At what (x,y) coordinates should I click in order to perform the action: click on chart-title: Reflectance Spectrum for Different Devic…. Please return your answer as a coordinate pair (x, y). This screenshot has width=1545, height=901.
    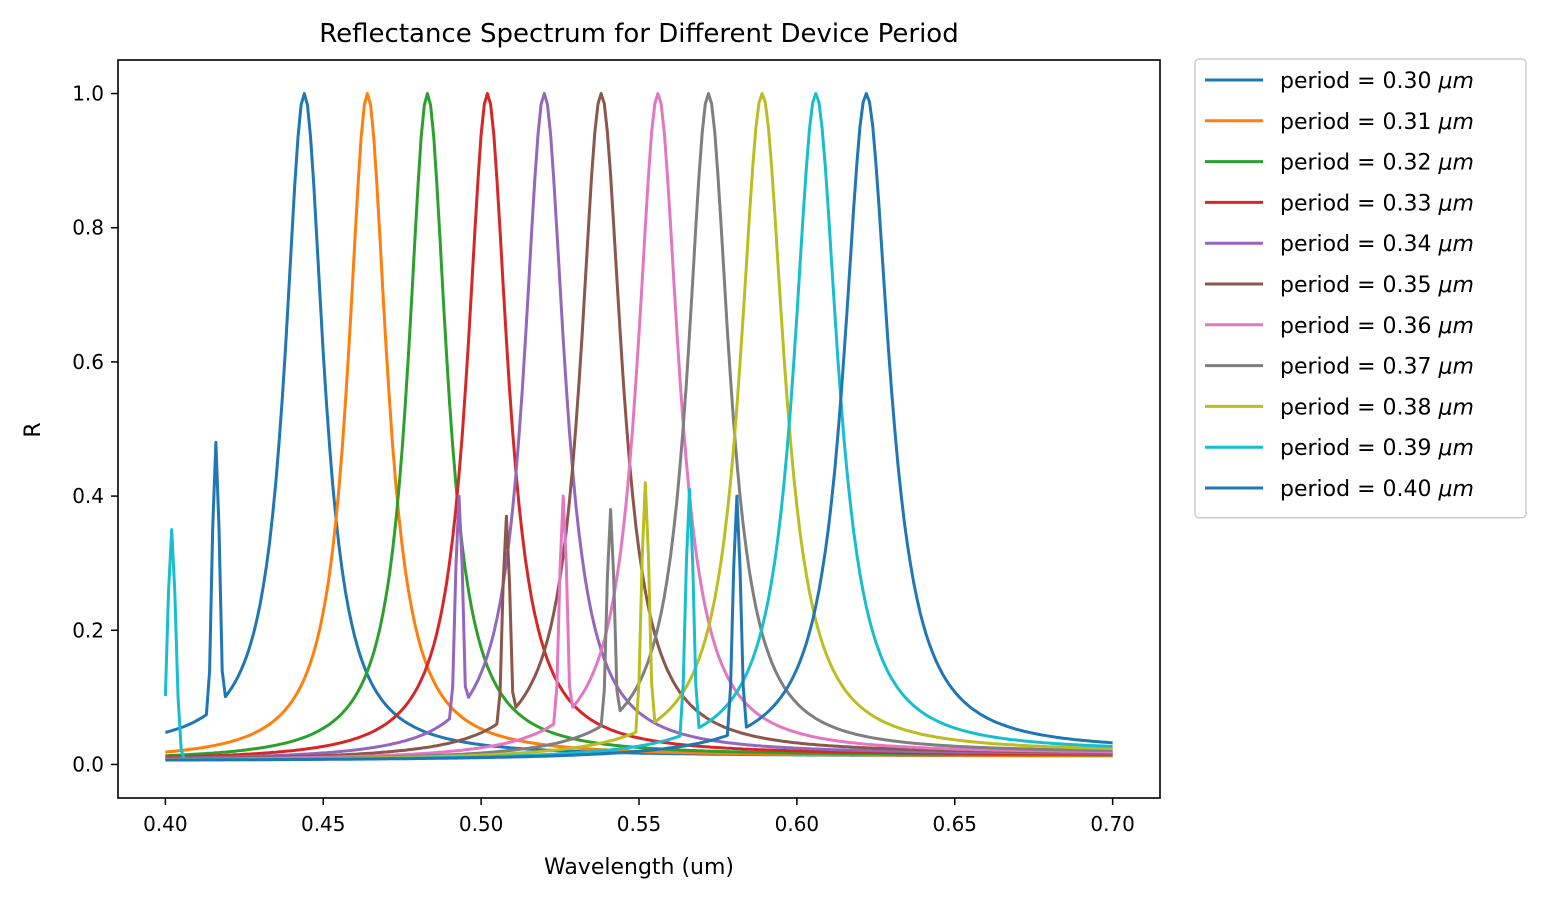
    Looking at the image, I should click on (638, 34).